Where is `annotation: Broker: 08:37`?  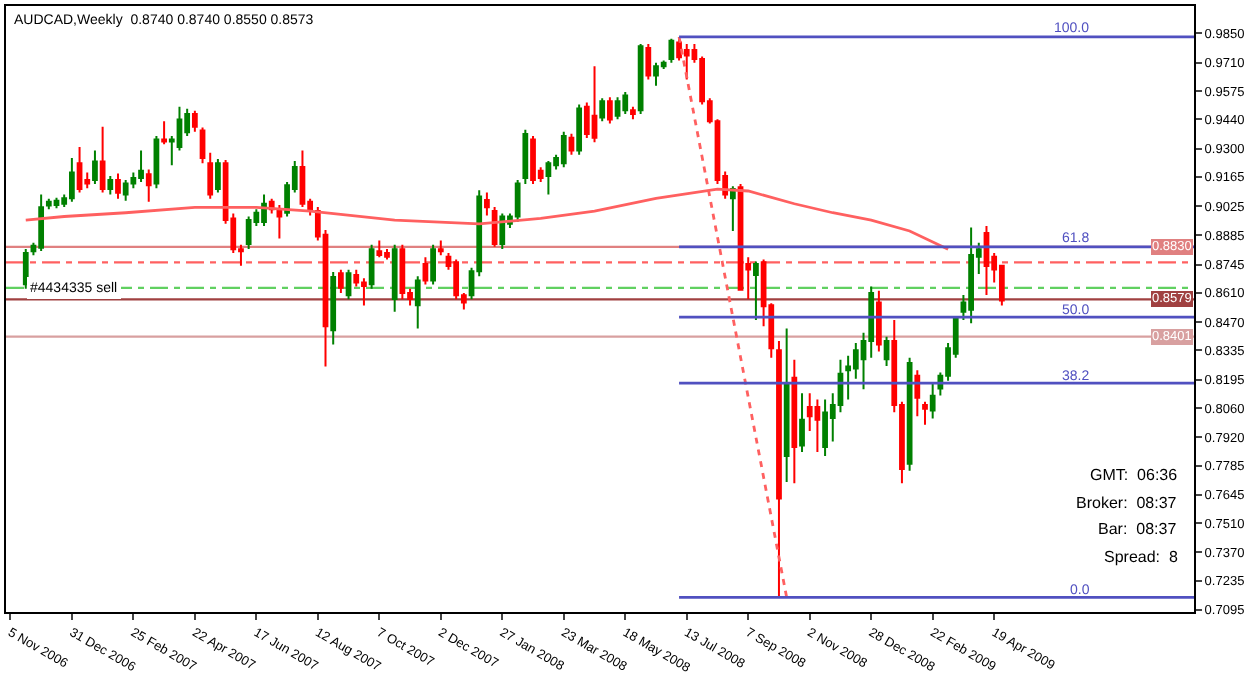 annotation: Broker: 08:37 is located at coordinates (1127, 503).